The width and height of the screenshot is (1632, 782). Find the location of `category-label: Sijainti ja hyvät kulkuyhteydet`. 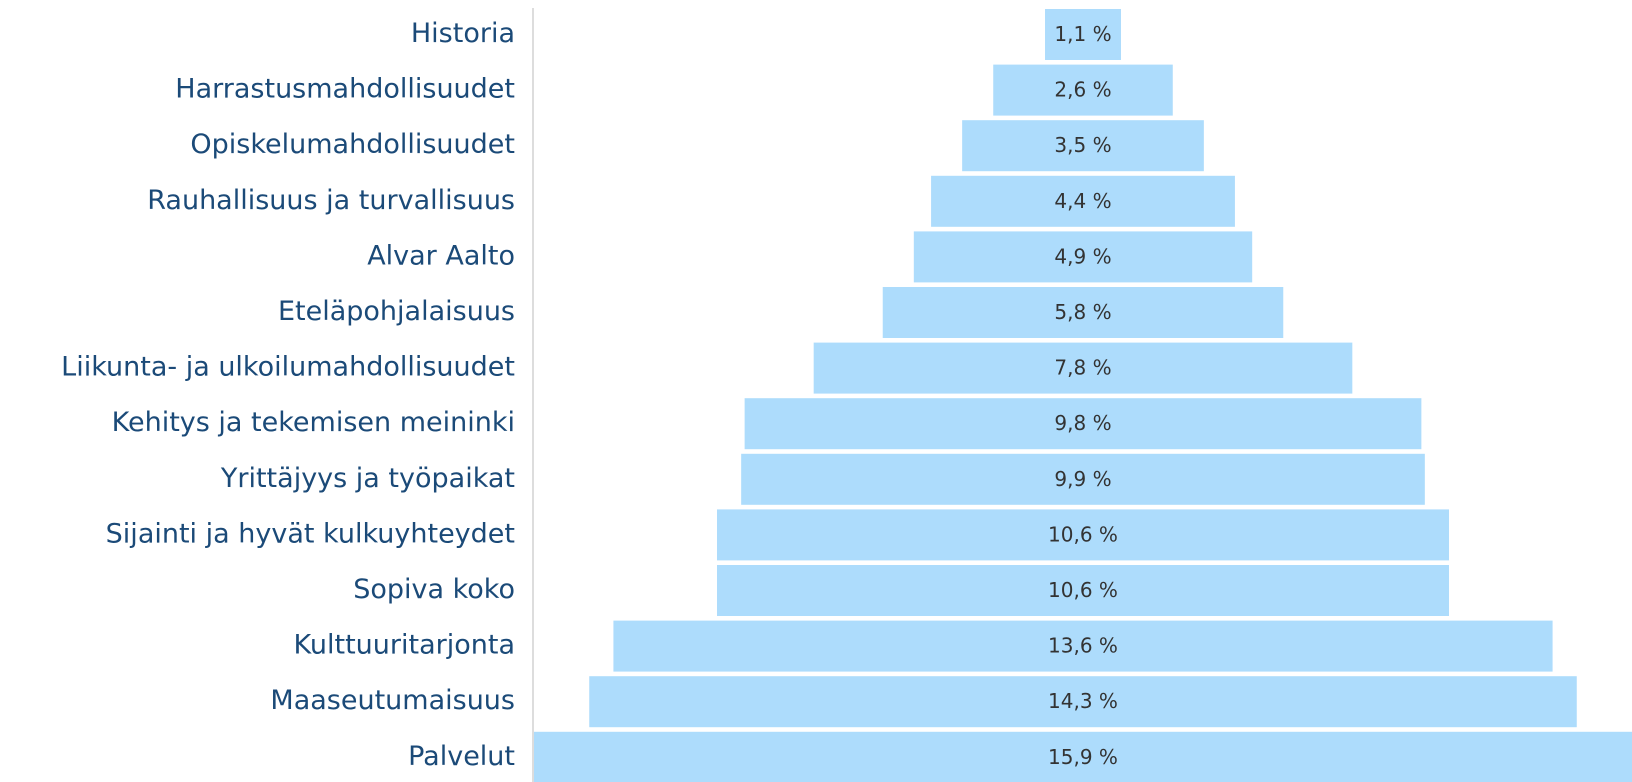

category-label: Sijainti ja hyvät kulkuyhteydet is located at coordinates (310, 533).